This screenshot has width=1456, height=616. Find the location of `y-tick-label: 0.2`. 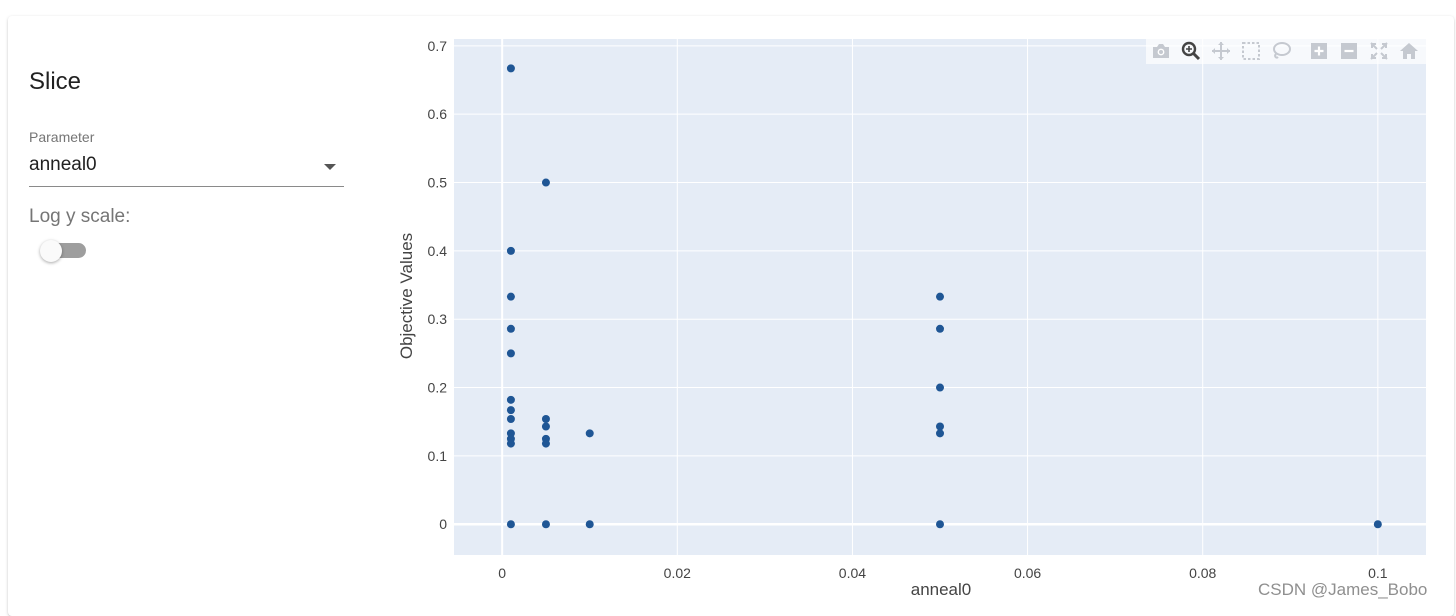

y-tick-label: 0.2 is located at coordinates (438, 388).